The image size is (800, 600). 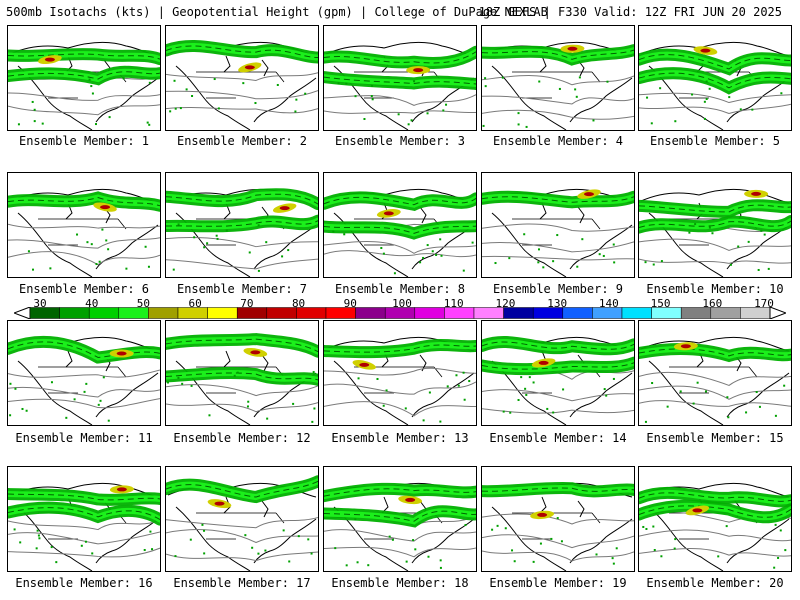 I want to click on coastline, so click(x=558, y=380).